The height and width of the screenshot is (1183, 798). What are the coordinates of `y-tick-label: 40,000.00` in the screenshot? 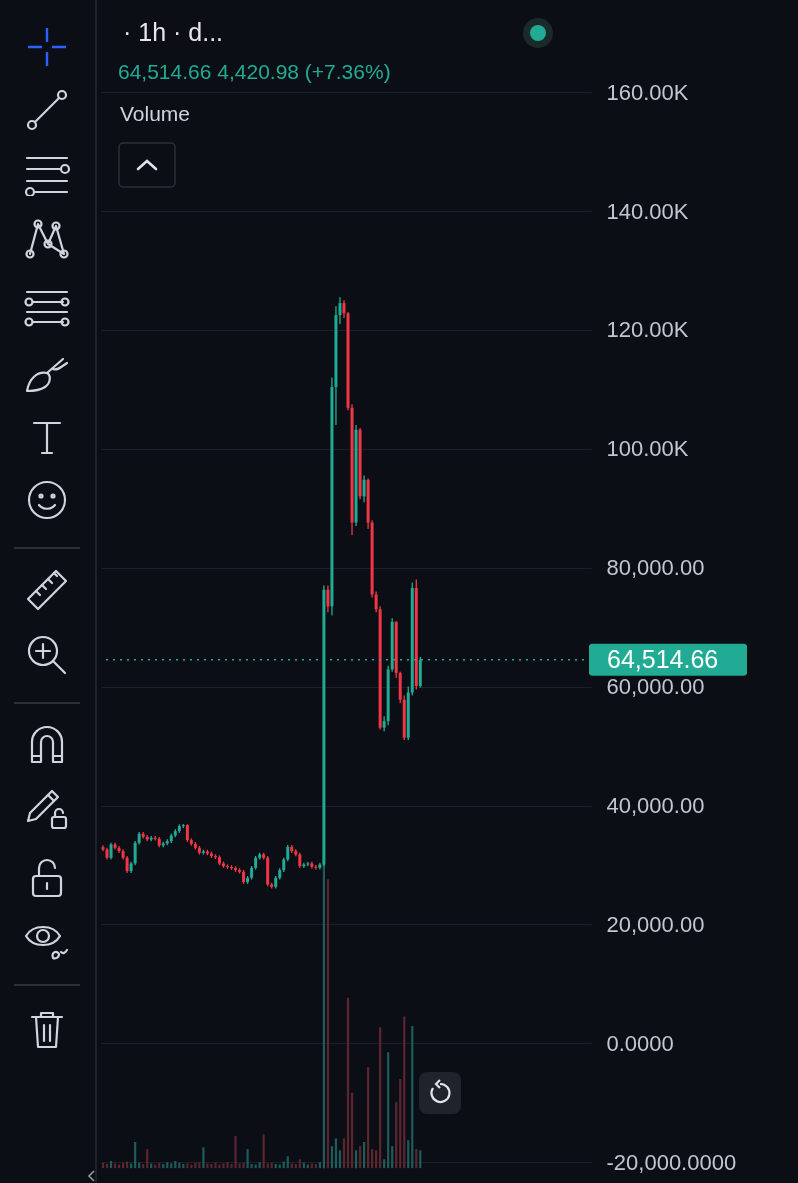 It's located at (655, 806).